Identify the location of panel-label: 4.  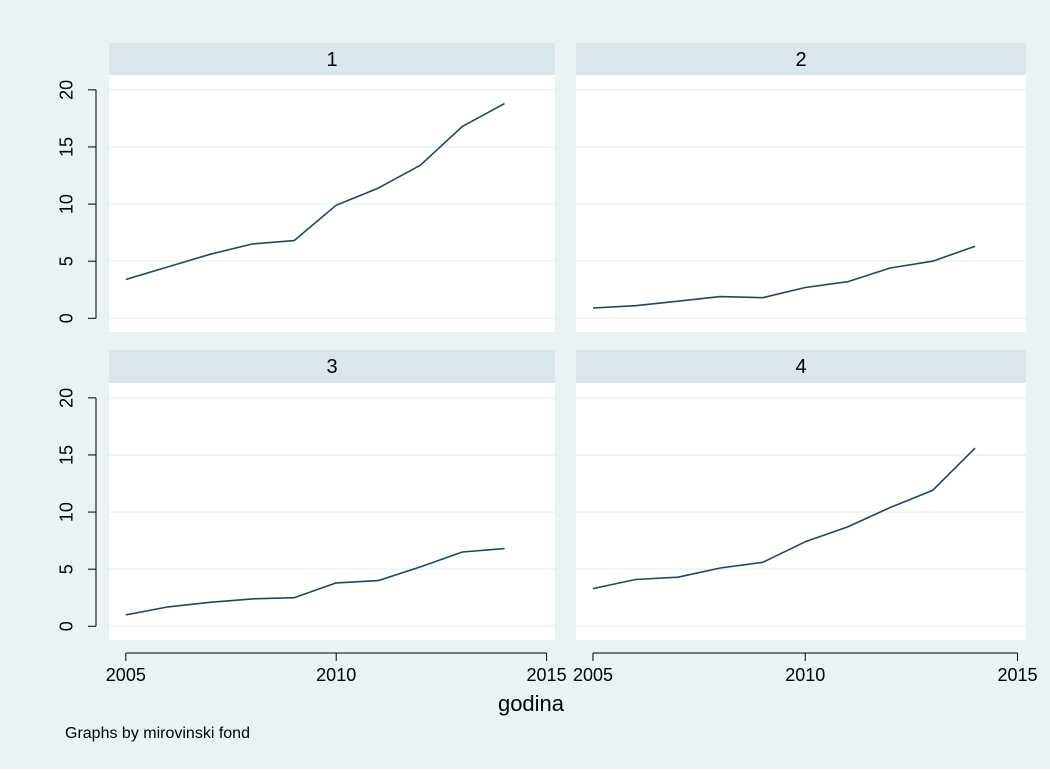
(800, 367).